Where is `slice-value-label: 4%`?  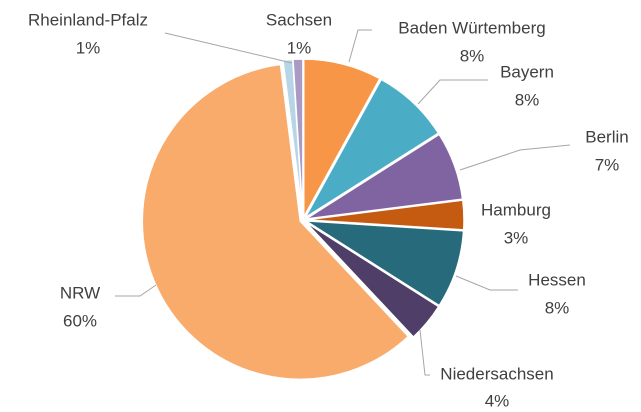 slice-value-label: 4% is located at coordinates (497, 400).